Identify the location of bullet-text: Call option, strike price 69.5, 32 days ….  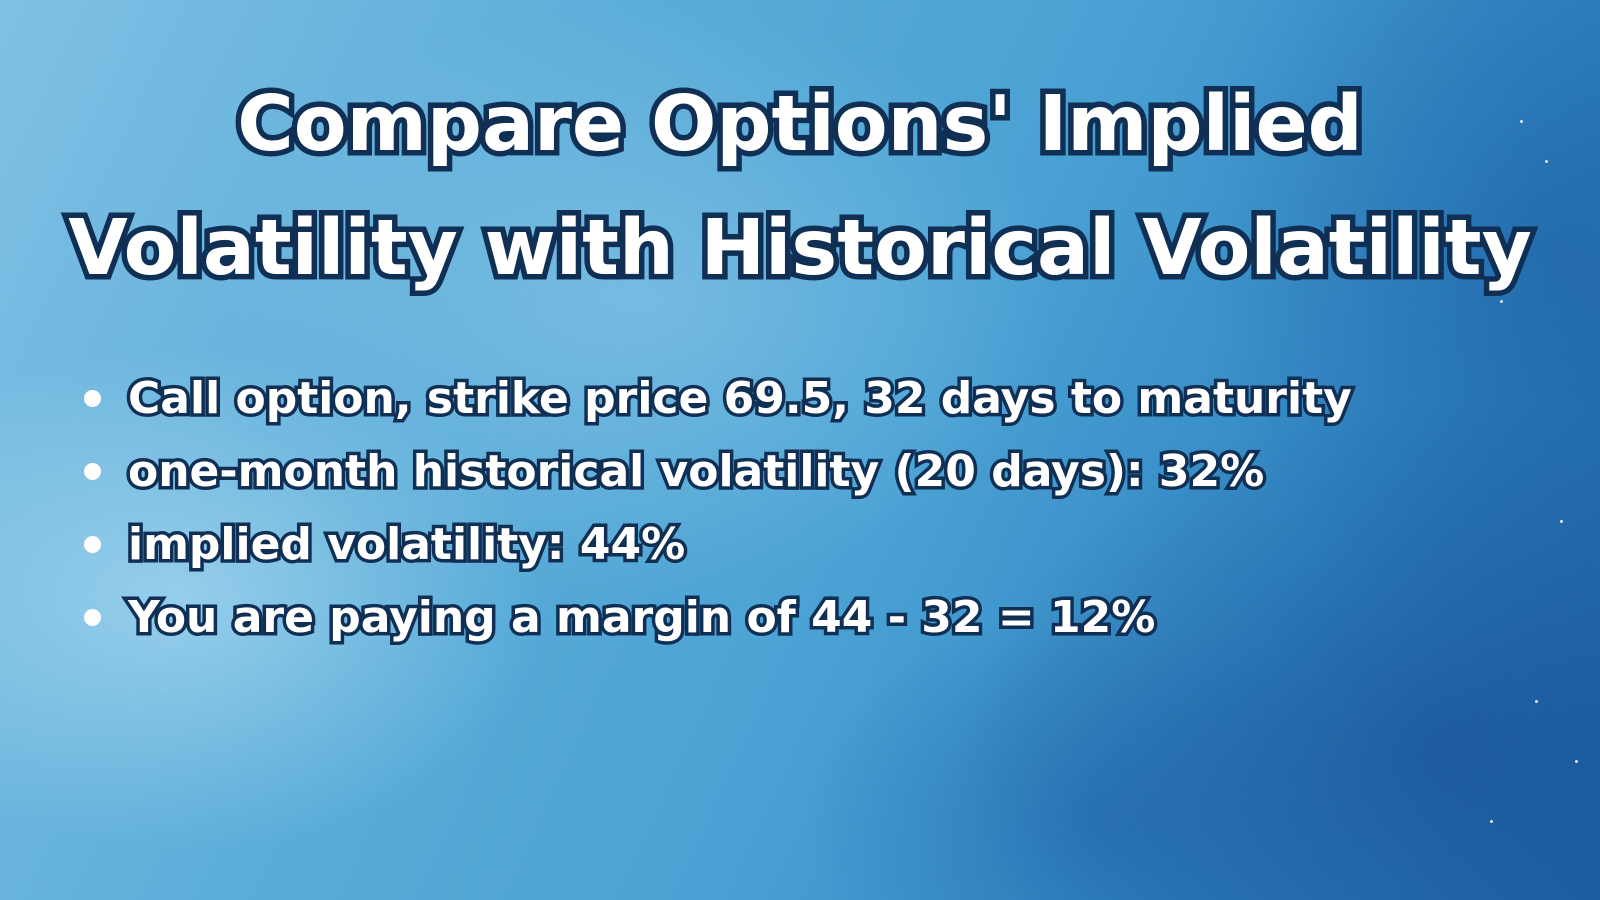
(740, 399).